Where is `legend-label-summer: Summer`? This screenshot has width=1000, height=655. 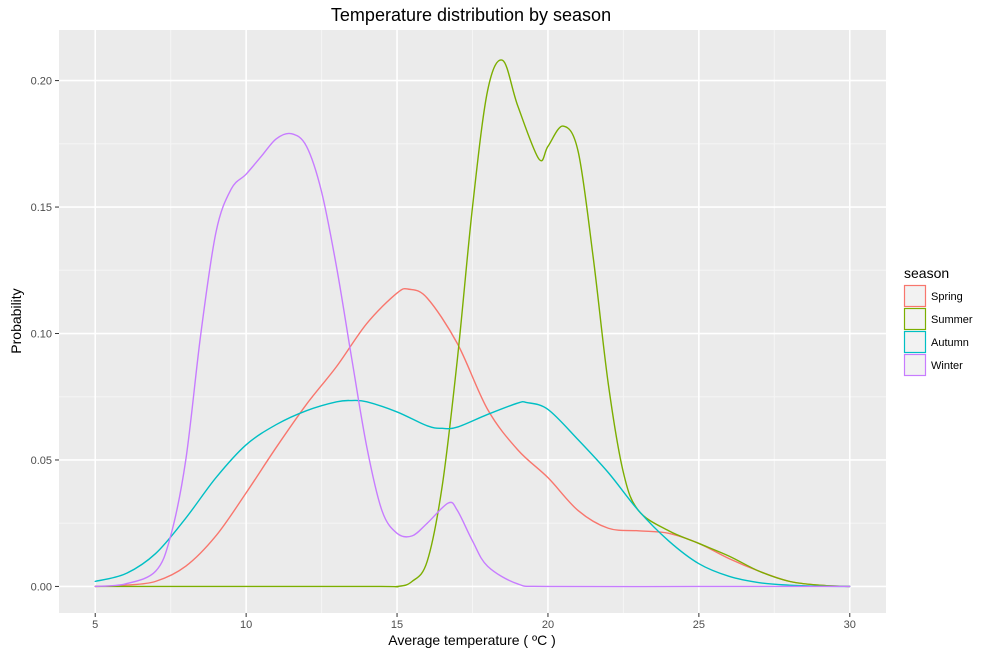 legend-label-summer: Summer is located at coordinates (952, 320).